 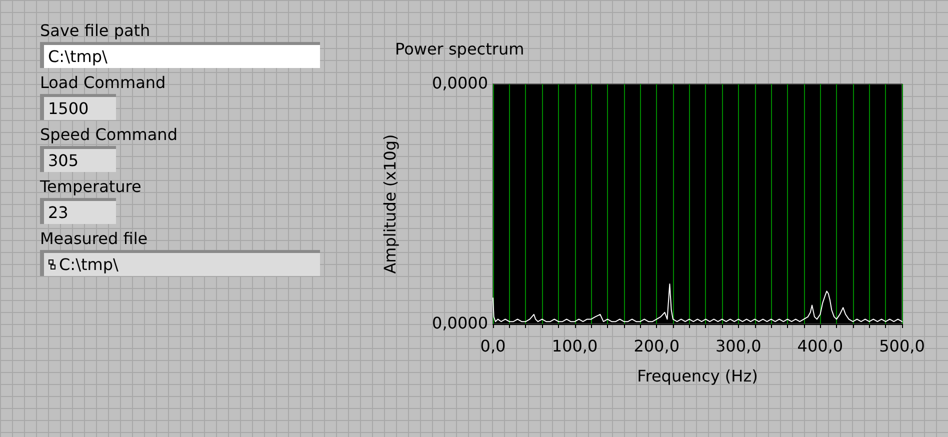 What do you see at coordinates (493, 346) in the screenshot?
I see `x-tick-label: 0,0` at bounding box center [493, 346].